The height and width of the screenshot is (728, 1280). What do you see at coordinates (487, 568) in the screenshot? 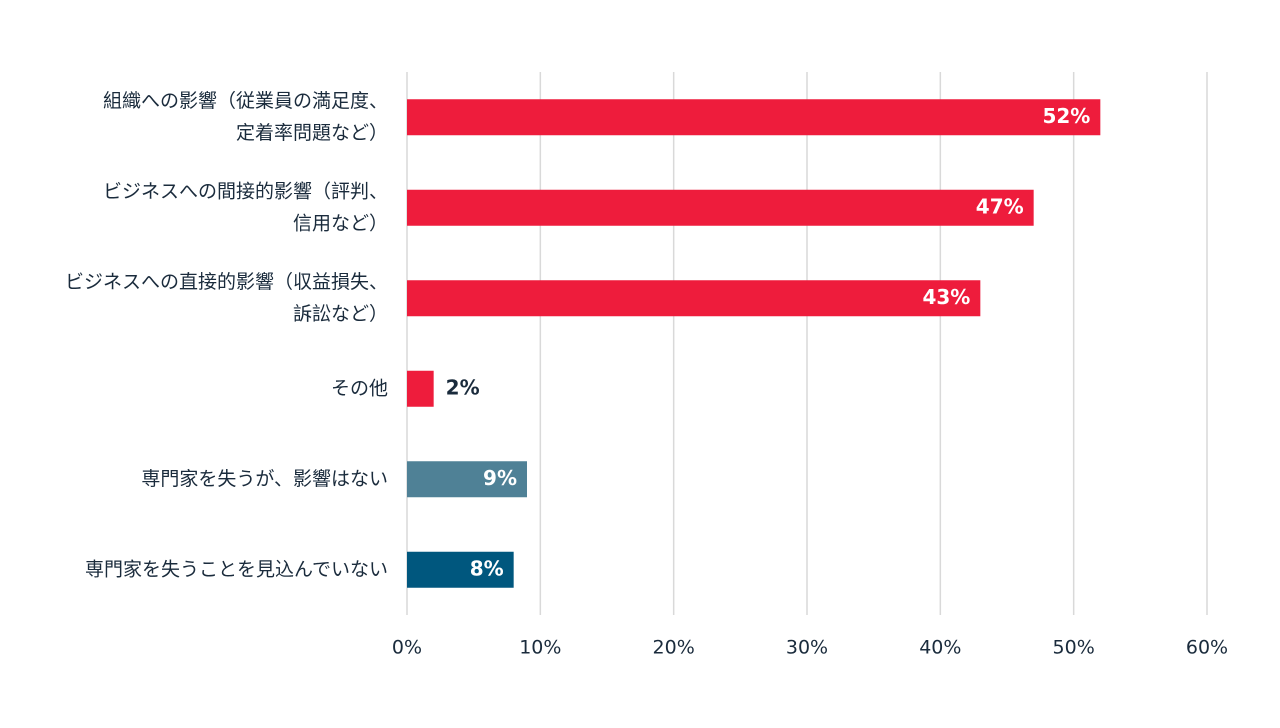
I see `value-label: 8%` at bounding box center [487, 568].